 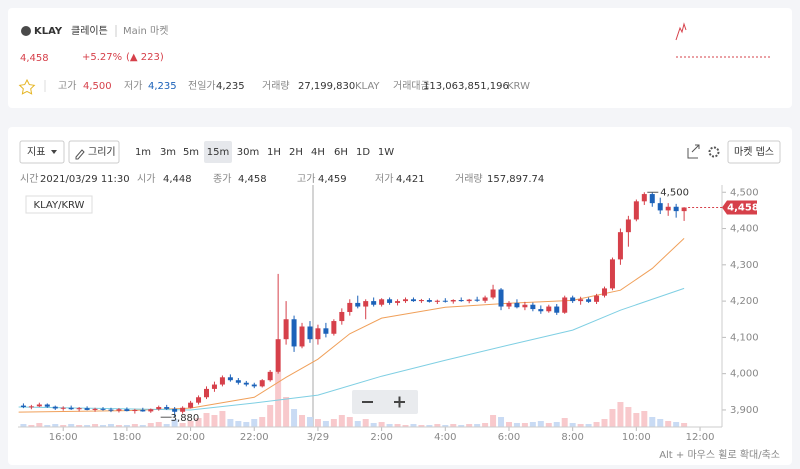 I want to click on y-tick-label: 4,100, so click(x=744, y=337).